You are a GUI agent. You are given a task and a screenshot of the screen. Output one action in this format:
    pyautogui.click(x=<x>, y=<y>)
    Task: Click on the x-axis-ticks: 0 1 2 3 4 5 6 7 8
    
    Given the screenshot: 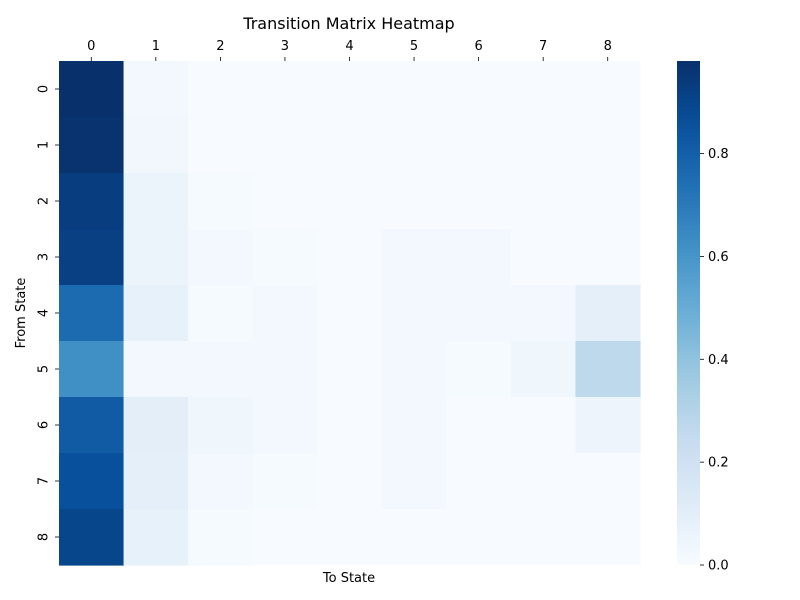 What is the action you would take?
    pyautogui.click(x=349, y=50)
    